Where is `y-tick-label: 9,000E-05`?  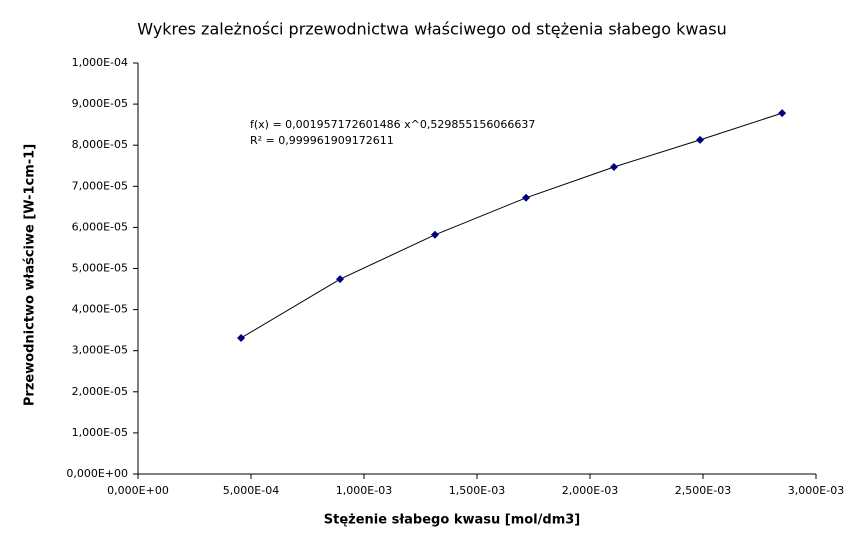 y-tick-label: 9,000E-05 is located at coordinates (100, 103).